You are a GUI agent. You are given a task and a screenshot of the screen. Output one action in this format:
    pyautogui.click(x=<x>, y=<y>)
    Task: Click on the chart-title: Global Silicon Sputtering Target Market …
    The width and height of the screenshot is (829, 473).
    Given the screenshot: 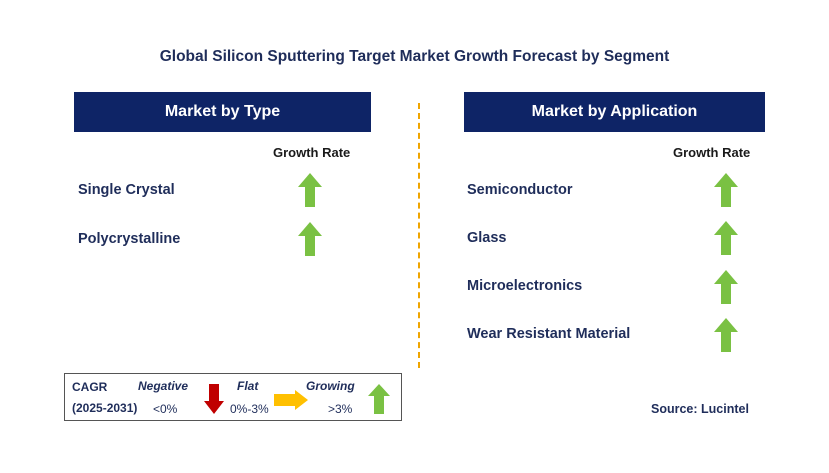 What is the action you would take?
    pyautogui.click(x=414, y=56)
    